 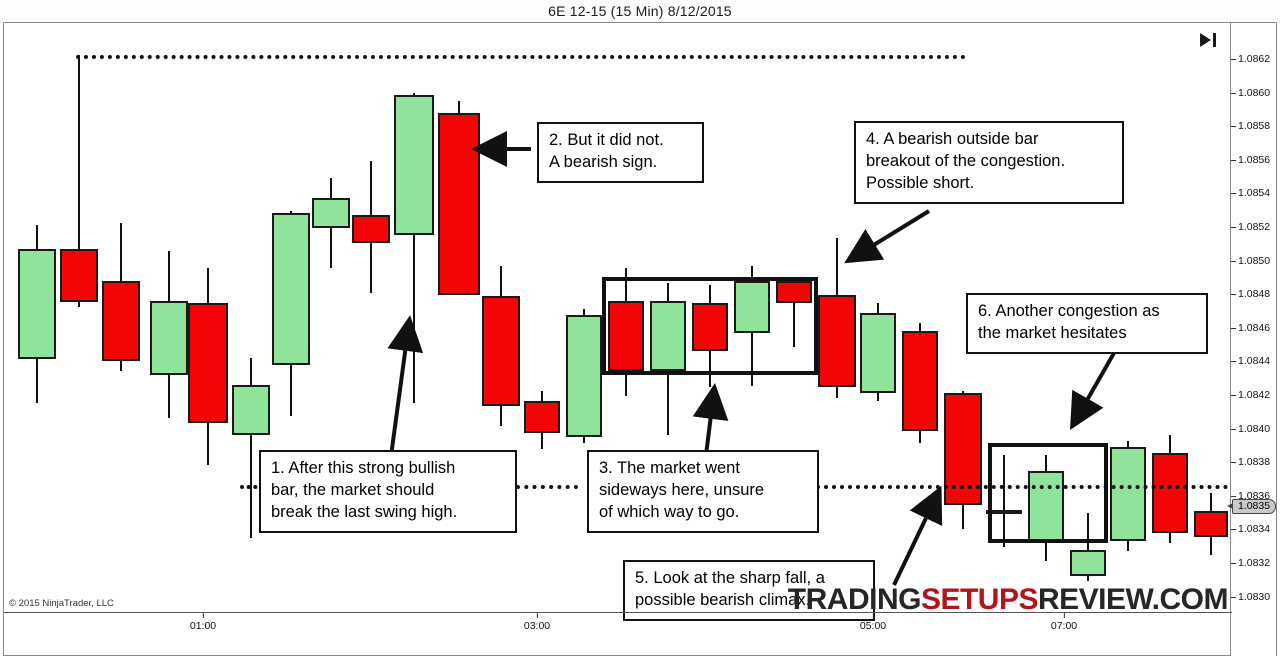 What do you see at coordinates (1254, 59) in the screenshot?
I see `price-tick-label: 1.0862` at bounding box center [1254, 59].